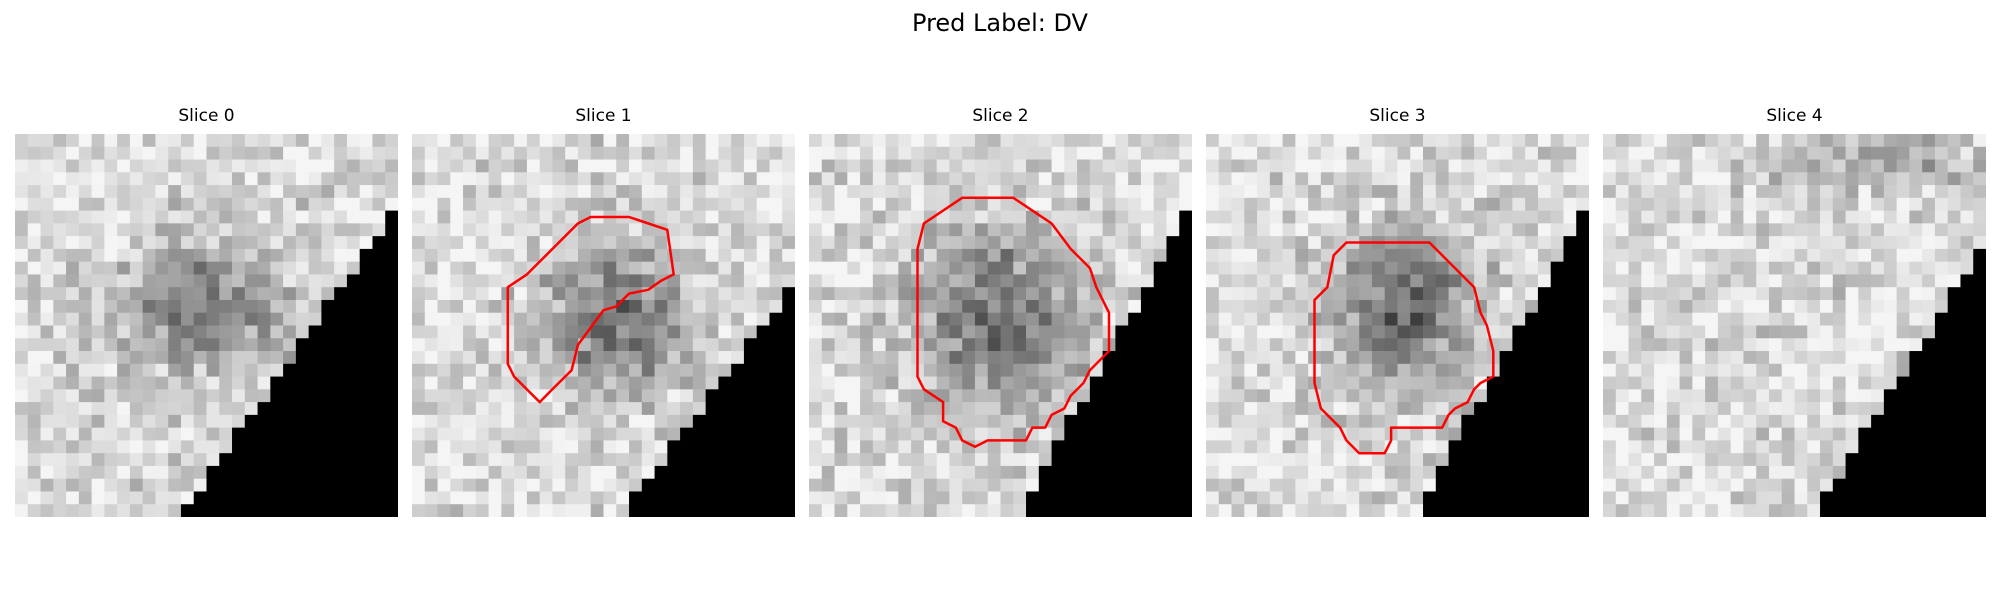 This screenshot has height=600, width=2000. I want to click on slice-title: Slice 3, so click(1397, 116).